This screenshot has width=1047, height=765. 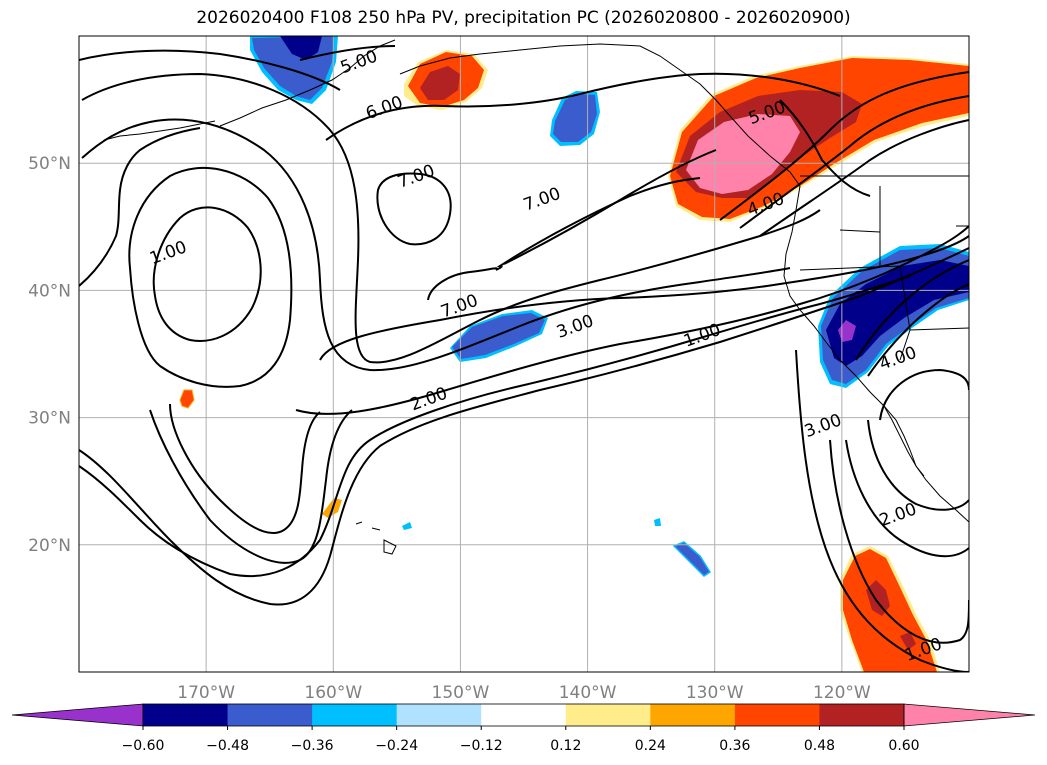 I want to click on colorbar-tick-label: 0.48, so click(x=819, y=746).